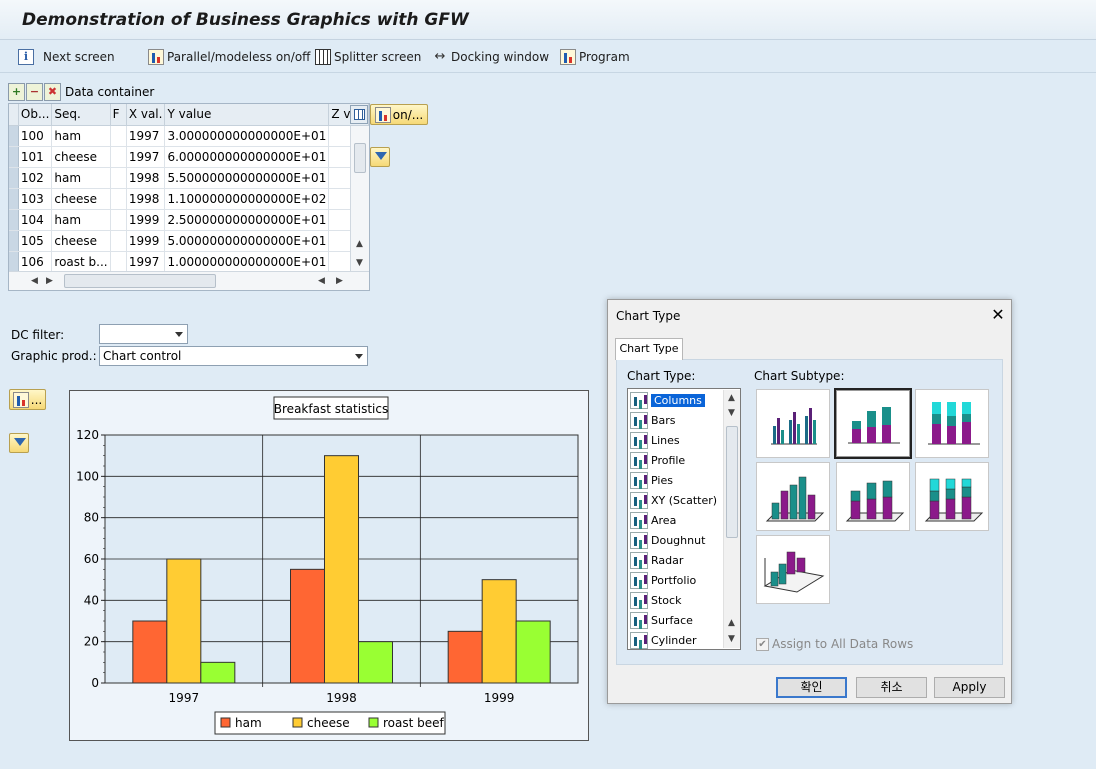 The height and width of the screenshot is (769, 1096). What do you see at coordinates (675, 480) in the screenshot?
I see `chart-type-item: Pies` at bounding box center [675, 480].